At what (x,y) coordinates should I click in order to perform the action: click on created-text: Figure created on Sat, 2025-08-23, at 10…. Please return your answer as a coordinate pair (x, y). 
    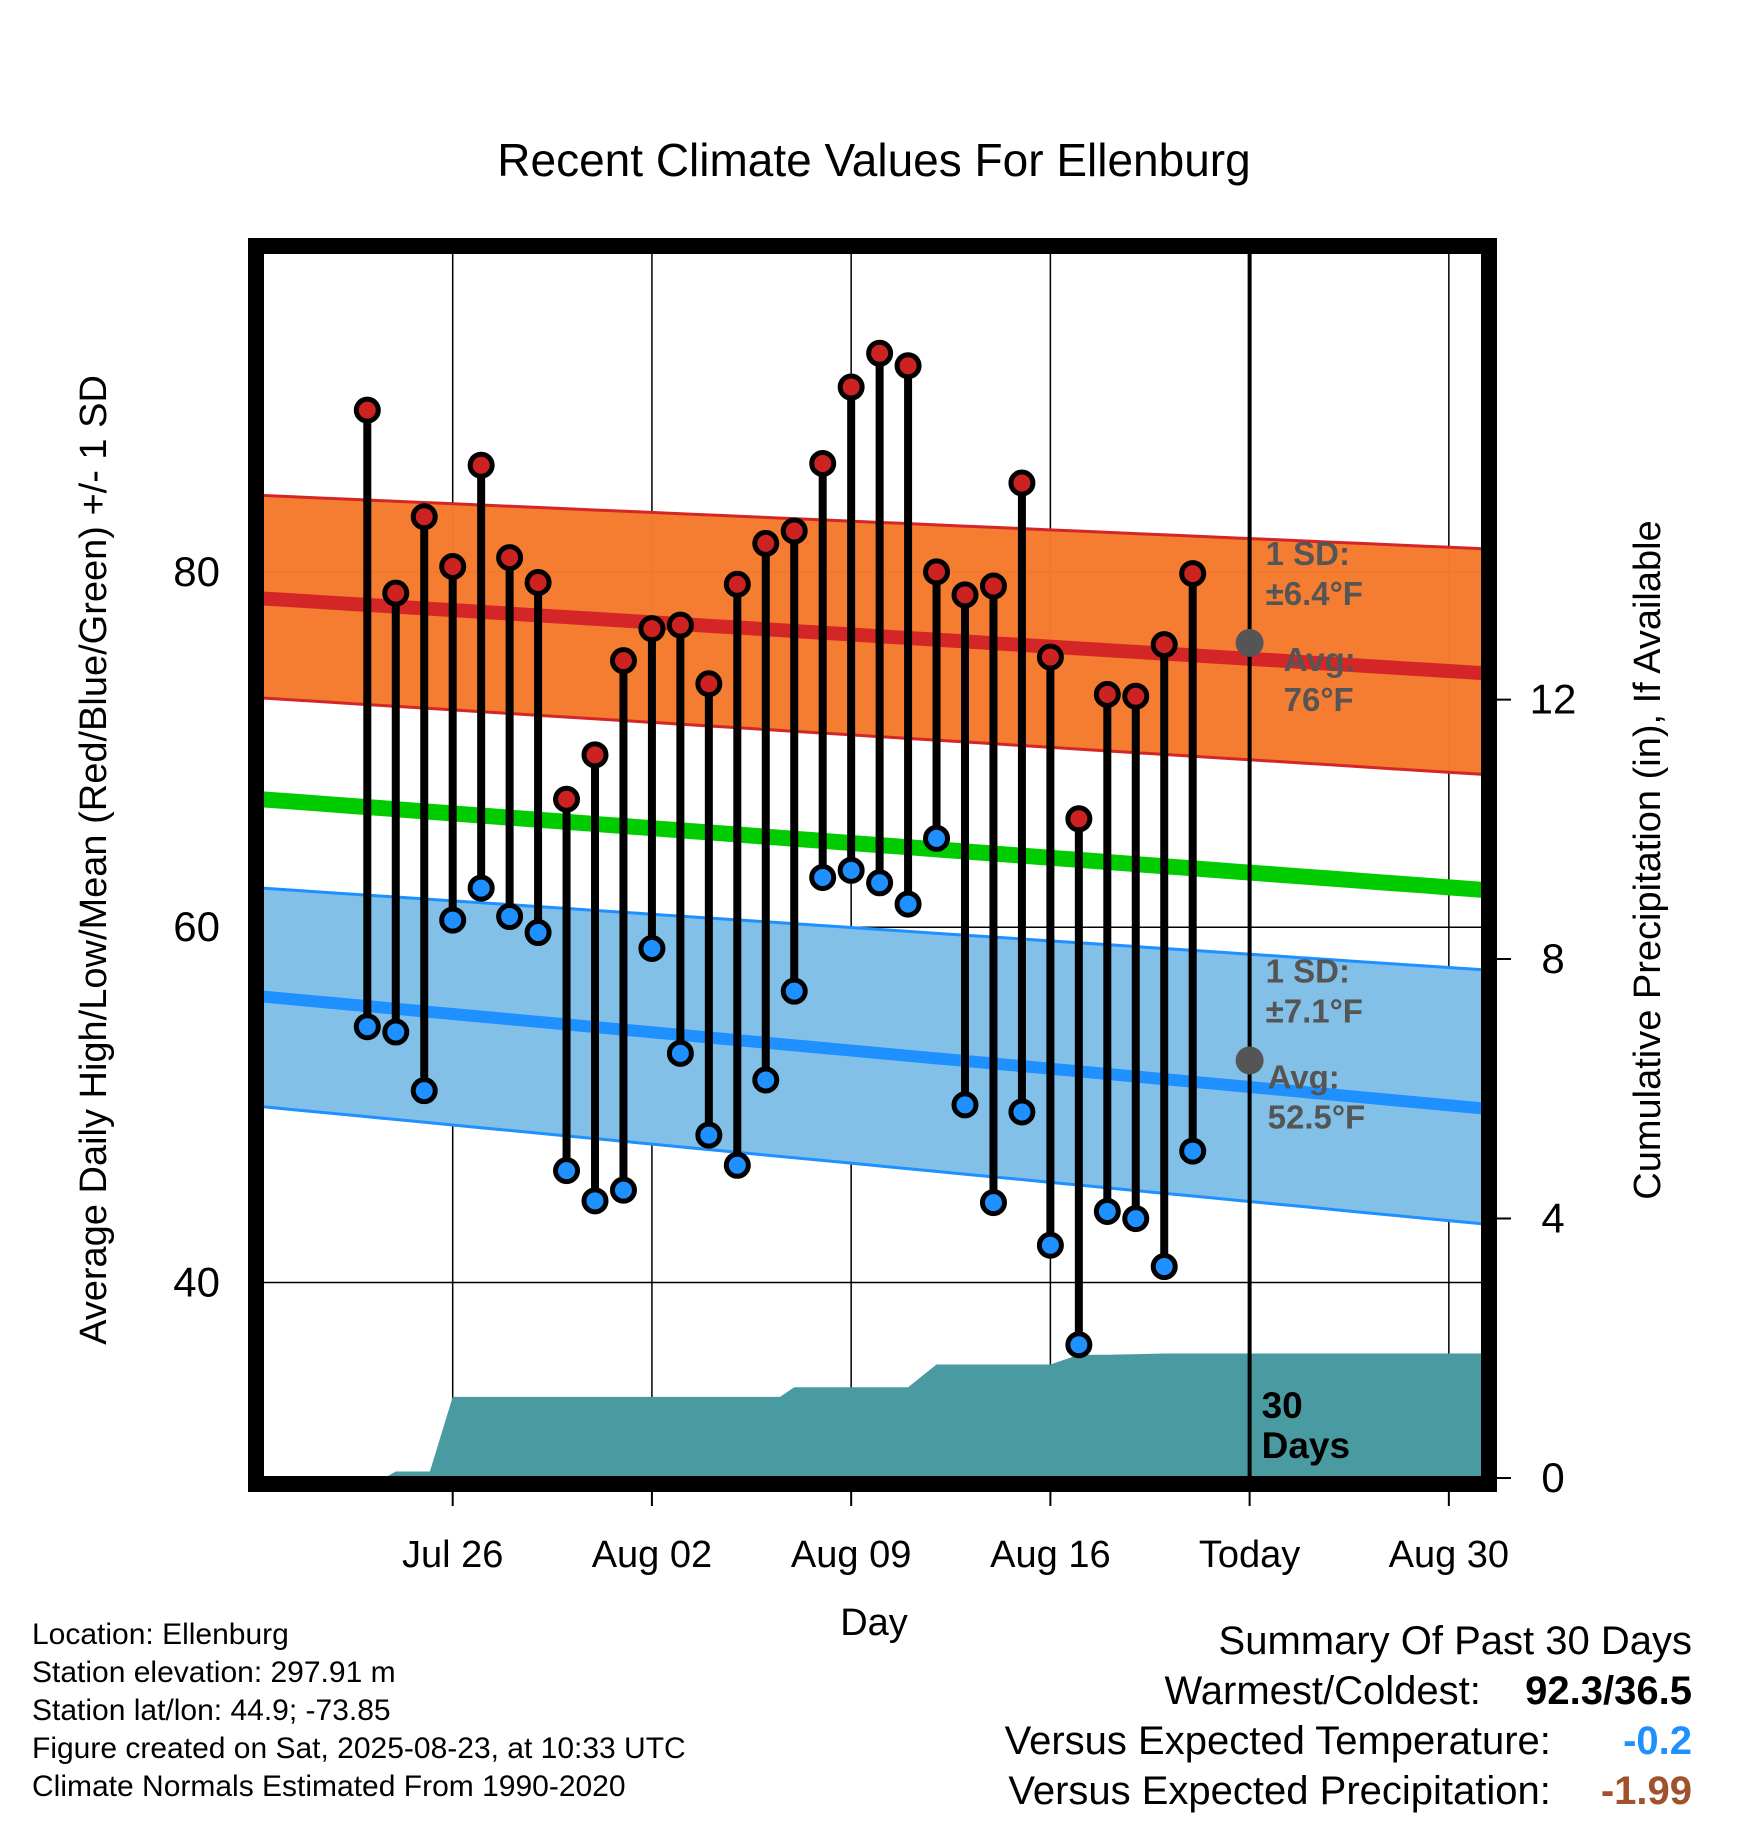
    Looking at the image, I should click on (359, 1748).